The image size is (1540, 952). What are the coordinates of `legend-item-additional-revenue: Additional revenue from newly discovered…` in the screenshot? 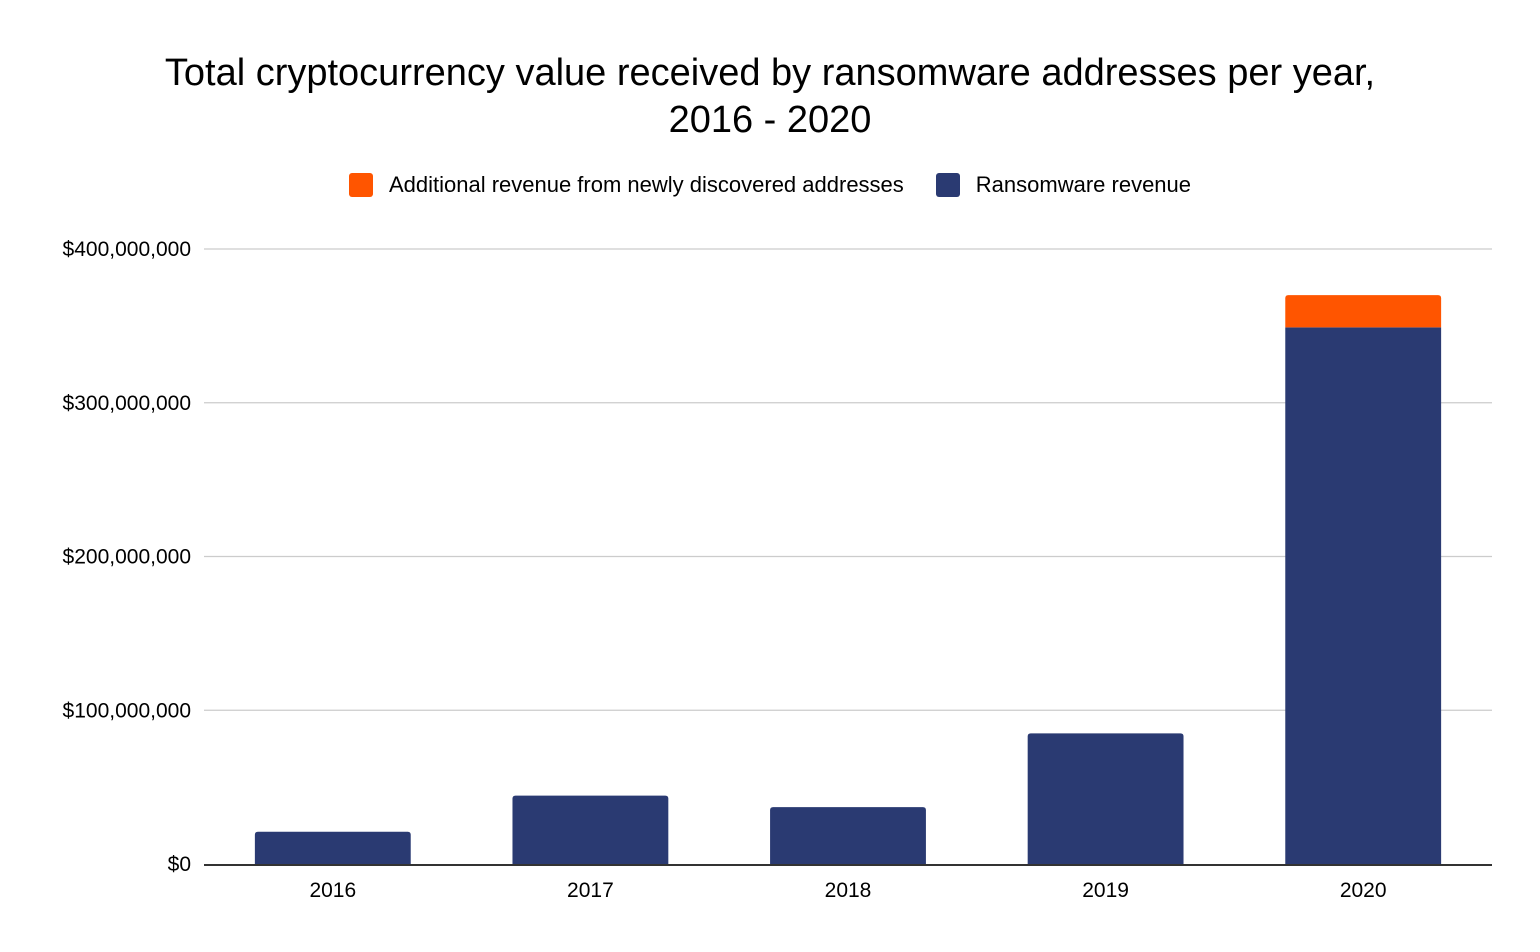 It's located at (626, 185).